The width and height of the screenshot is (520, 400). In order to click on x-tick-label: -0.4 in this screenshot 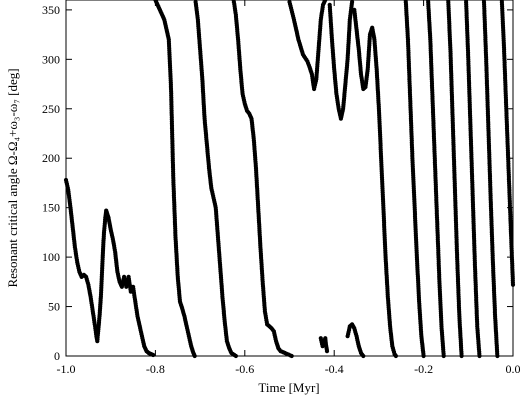, I will do `click(334, 369)`.